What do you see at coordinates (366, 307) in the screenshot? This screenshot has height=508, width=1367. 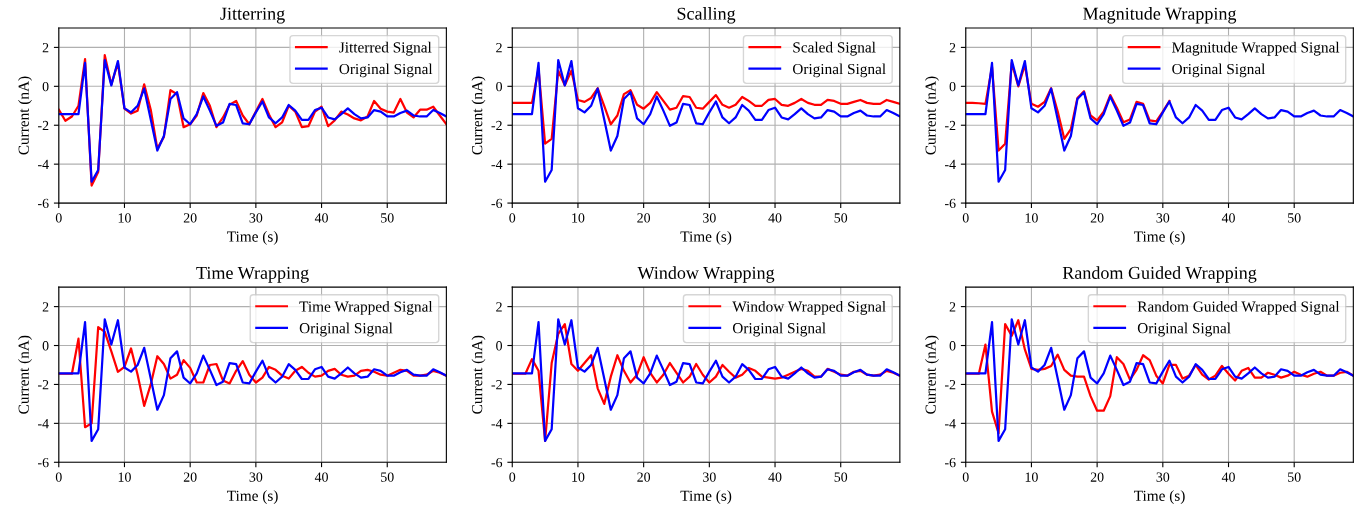 I see `legend-label: Time Wrapped Signal` at bounding box center [366, 307].